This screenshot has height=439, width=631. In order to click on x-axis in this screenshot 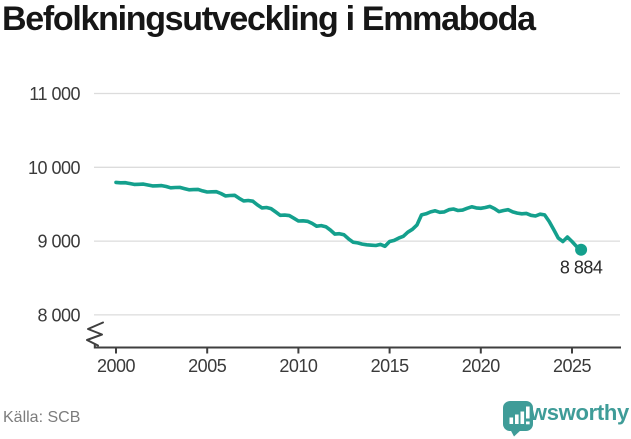, I will do `click(353, 337)`.